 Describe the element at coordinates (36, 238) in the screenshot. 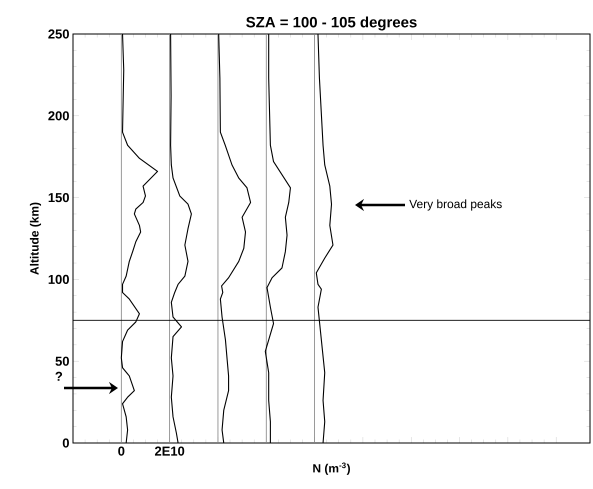

I see `y-axis-title: Altitude (km)` at that location.